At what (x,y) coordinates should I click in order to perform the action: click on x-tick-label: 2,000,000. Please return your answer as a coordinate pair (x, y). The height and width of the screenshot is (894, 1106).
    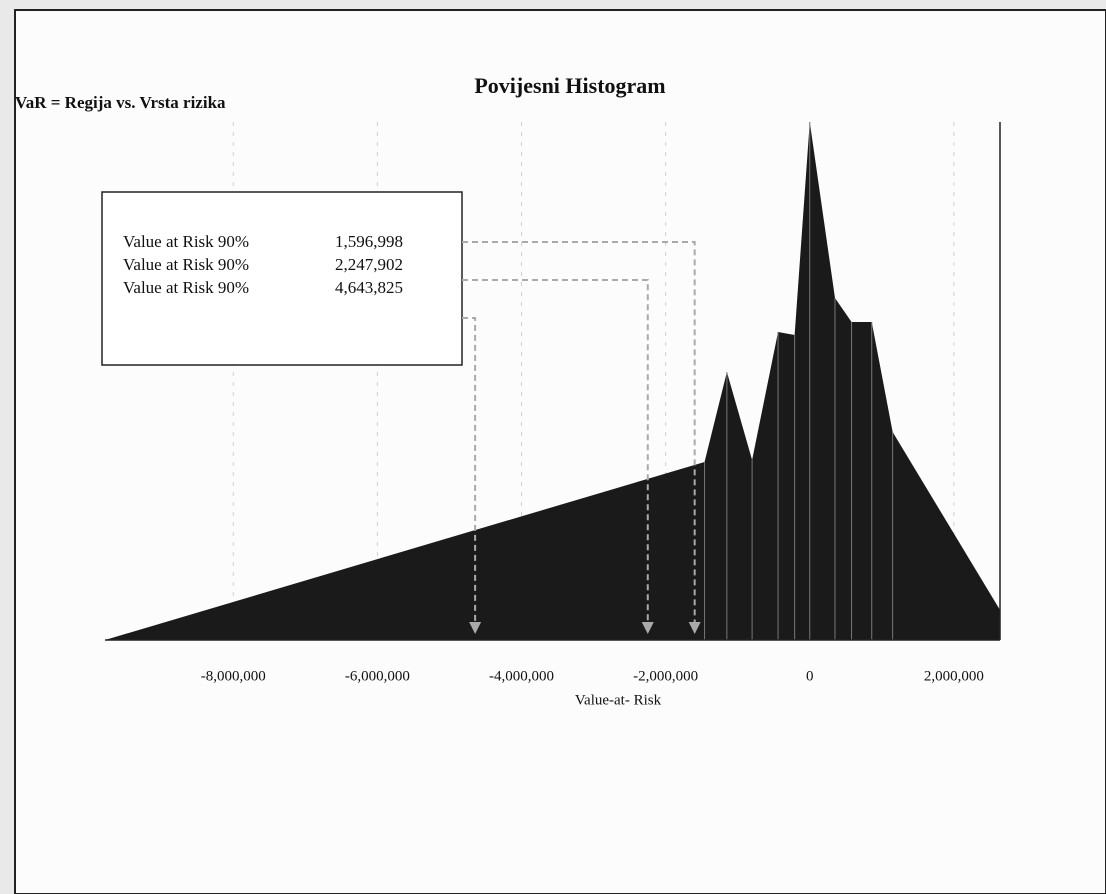
    Looking at the image, I should click on (954, 676).